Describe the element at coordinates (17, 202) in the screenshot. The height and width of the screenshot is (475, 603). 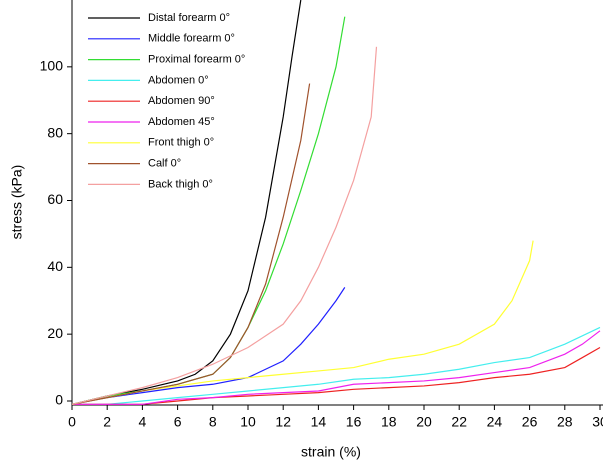
I see `y-axis-title: stress (kPa)` at that location.